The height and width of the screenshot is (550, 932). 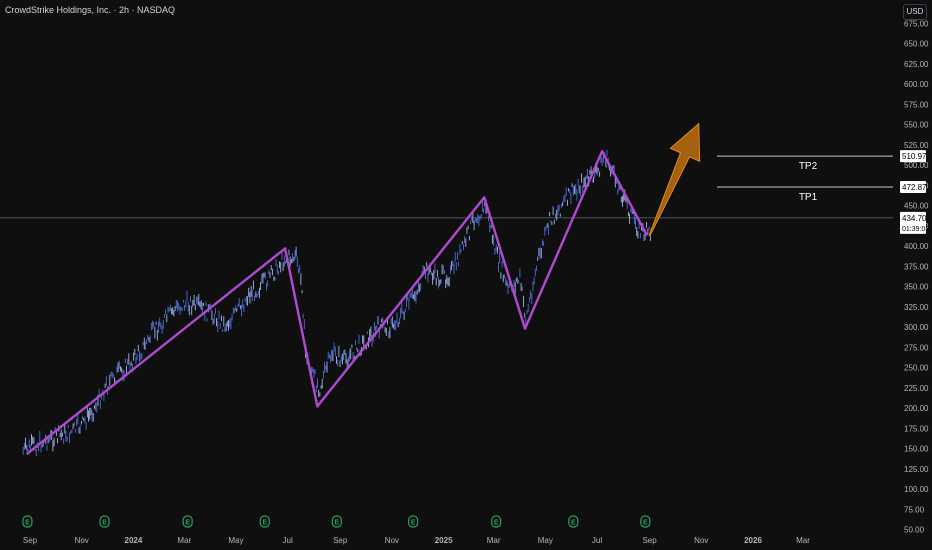 I want to click on countdown-label: 01:39:03, so click(x=915, y=229).